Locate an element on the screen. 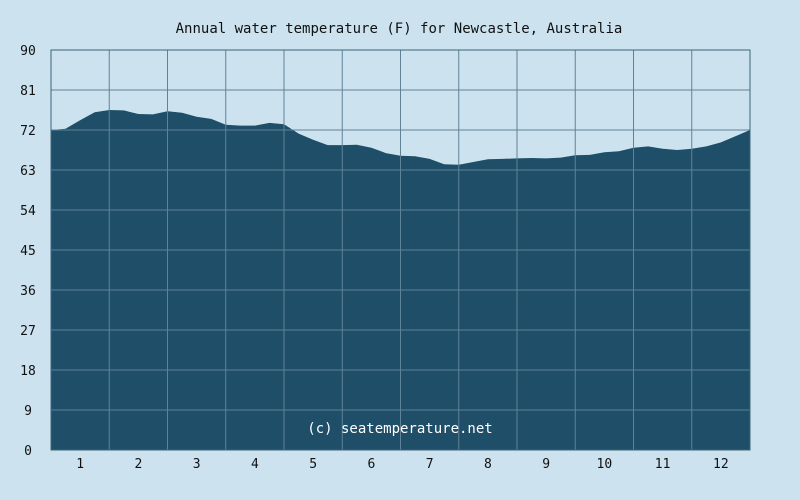 This screenshot has height=500, width=800. y-tick-label: 18 is located at coordinates (28, 371).